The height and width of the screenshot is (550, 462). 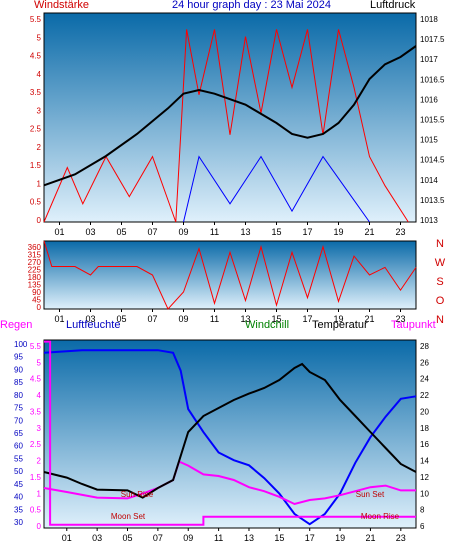 What do you see at coordinates (424, 444) in the screenshot?
I see `temperature-tick-label: 16` at bounding box center [424, 444].